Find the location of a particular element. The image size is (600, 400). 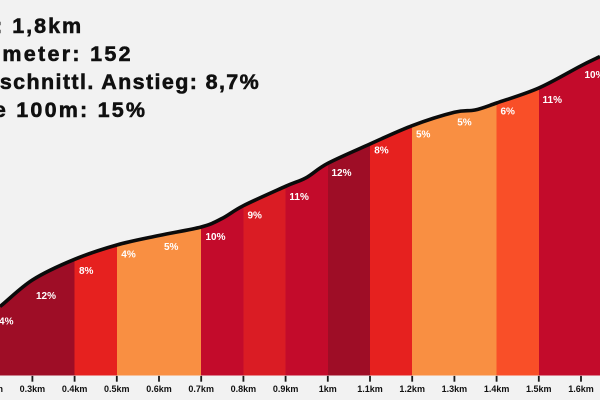

svg-text: 6% is located at coordinates (508, 112).